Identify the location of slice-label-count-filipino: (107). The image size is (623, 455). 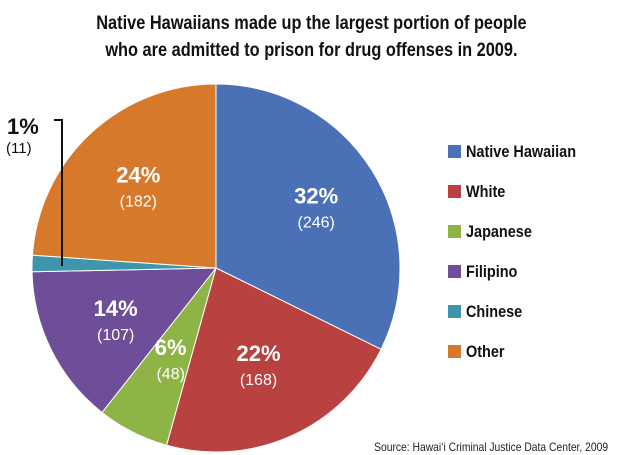
(115, 335).